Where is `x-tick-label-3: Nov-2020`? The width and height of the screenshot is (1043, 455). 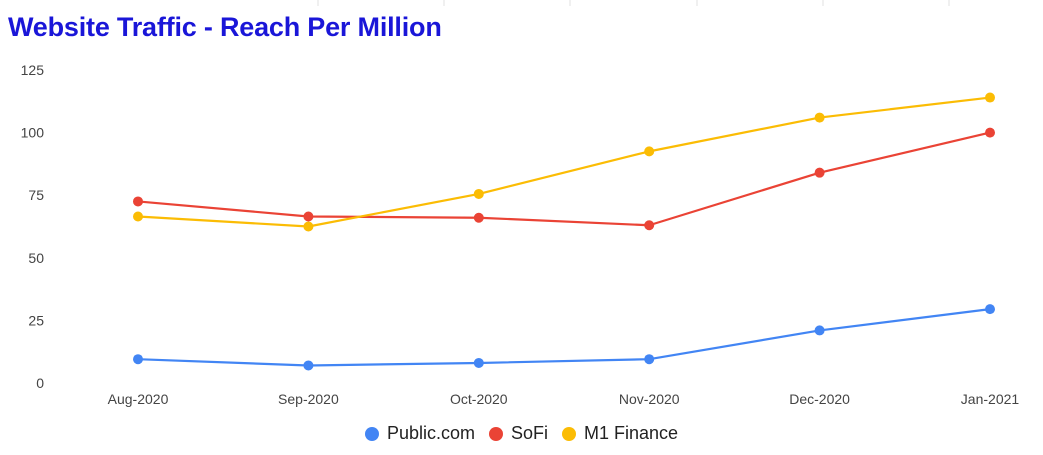
x-tick-label-3: Nov-2020 is located at coordinates (649, 399).